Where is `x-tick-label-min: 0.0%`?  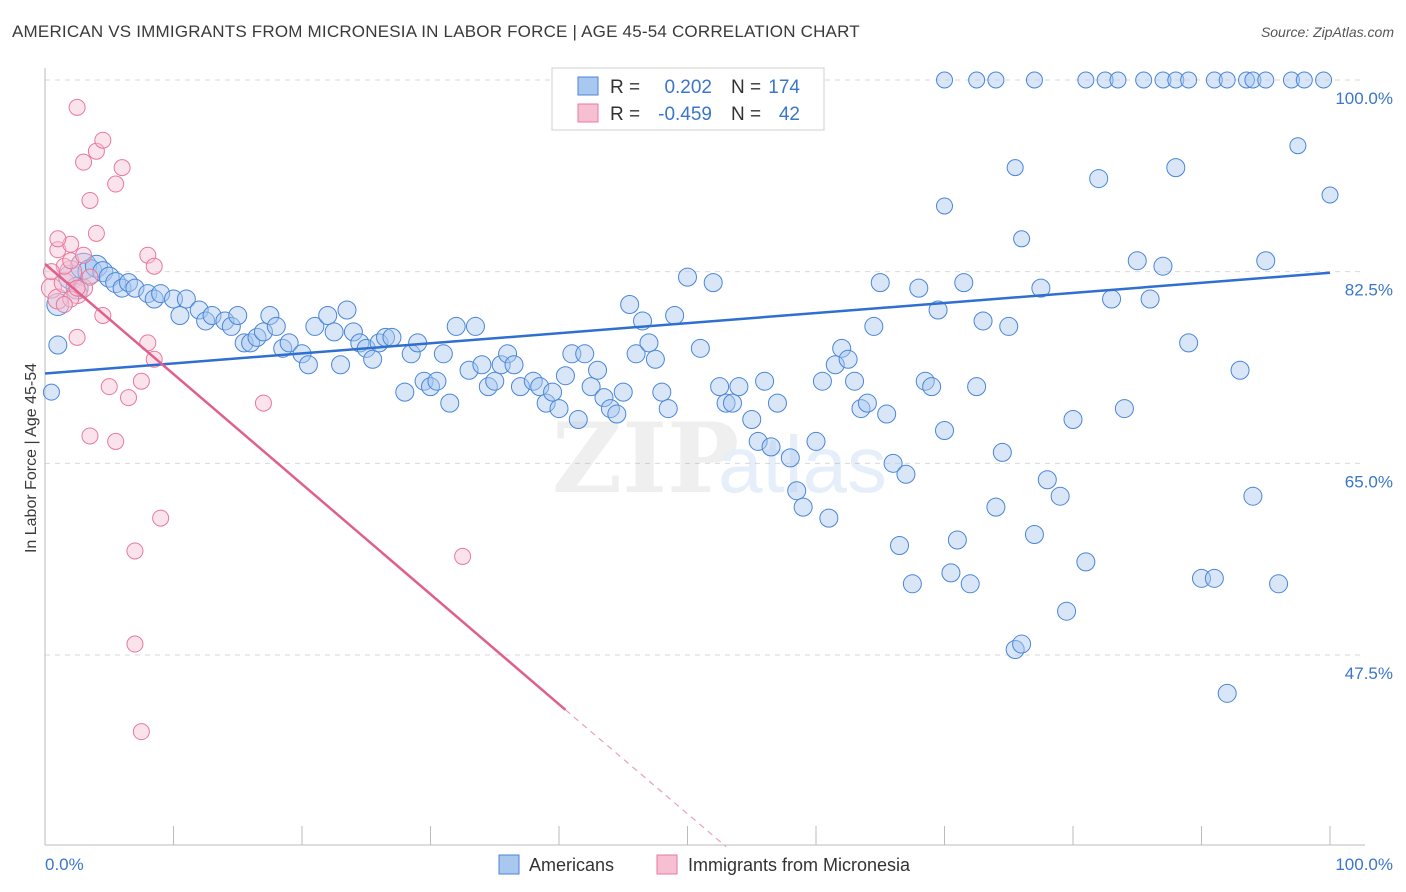
x-tick-label-min: 0.0% is located at coordinates (64, 864).